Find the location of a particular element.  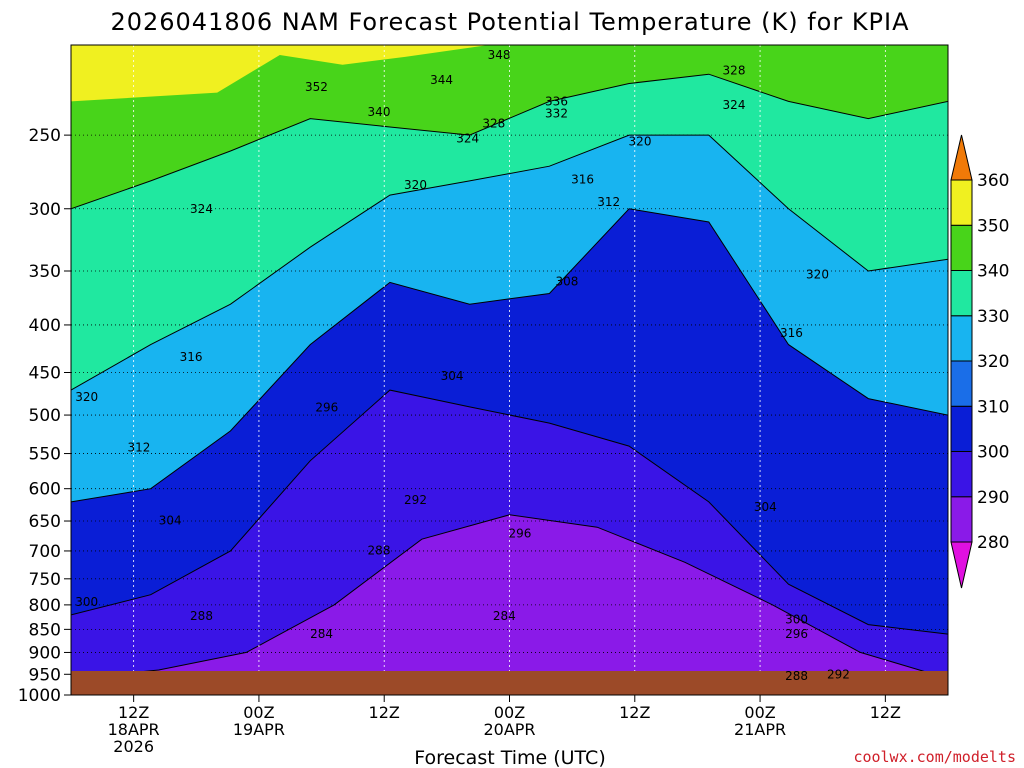

y-tick-label: 500 is located at coordinates (45, 416).